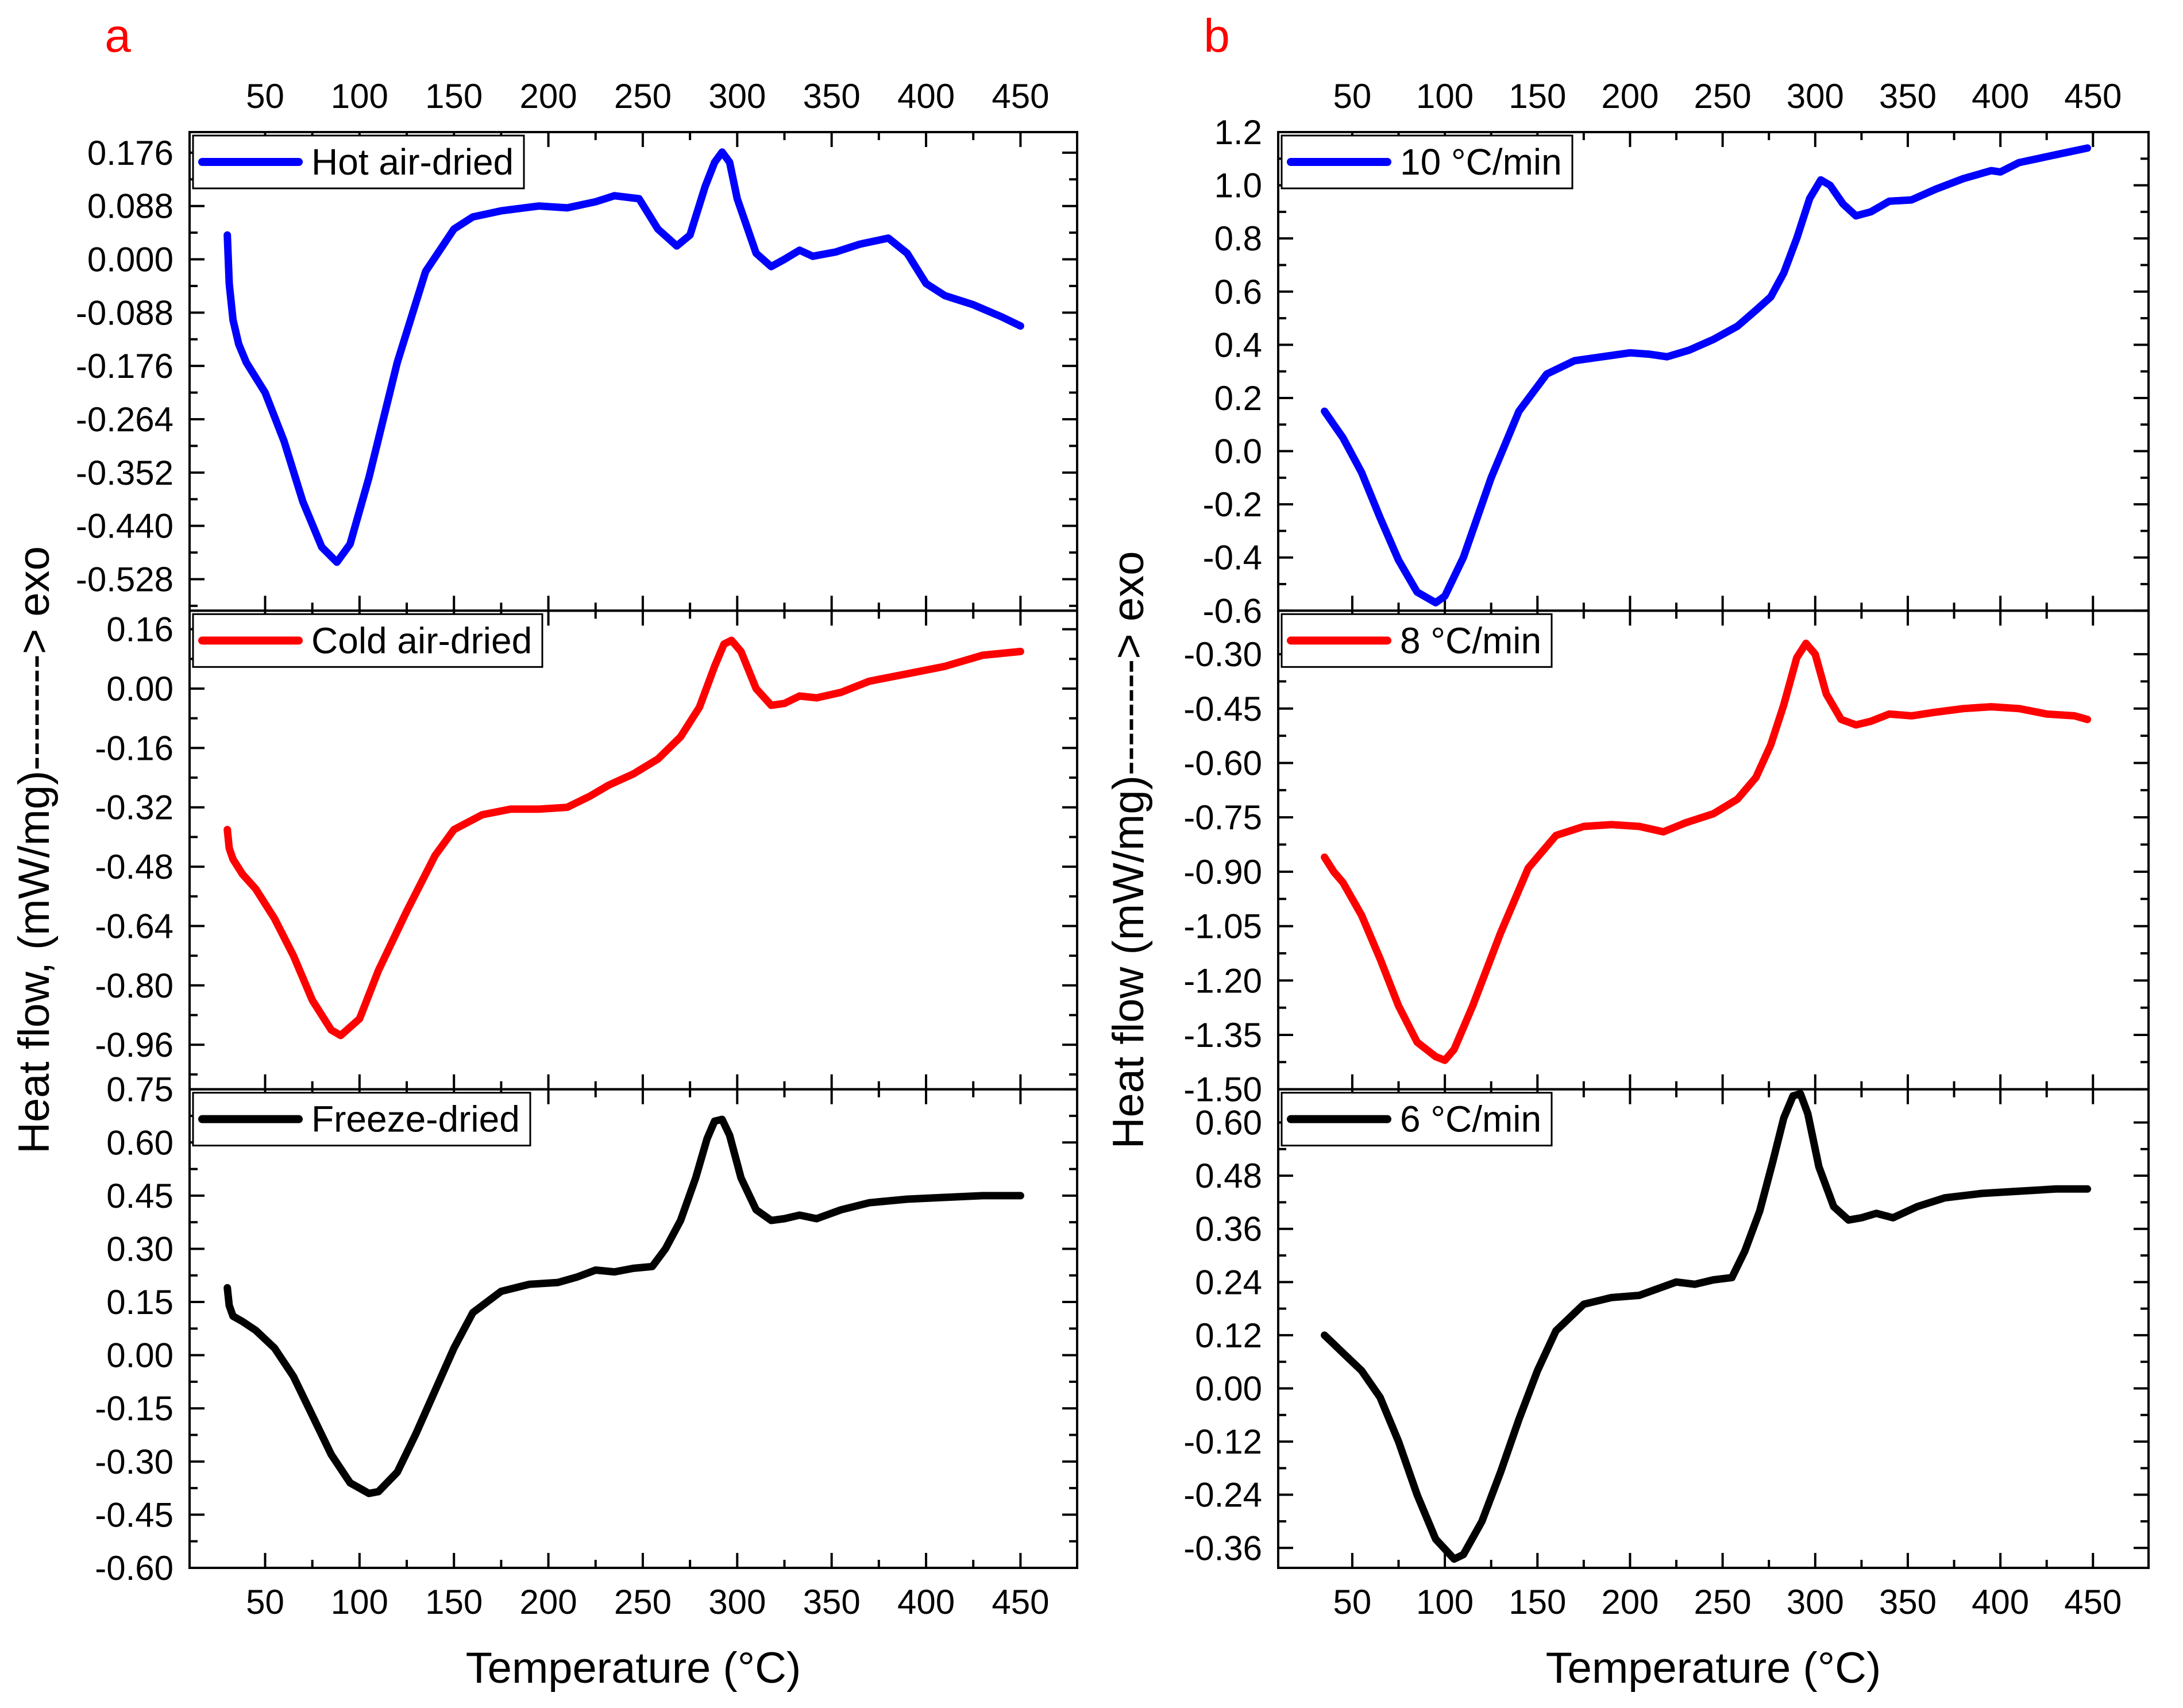 The height and width of the screenshot is (1708, 2183). Describe the element at coordinates (643, 96) in the screenshot. I see `x-tick-label-top: 250` at that location.